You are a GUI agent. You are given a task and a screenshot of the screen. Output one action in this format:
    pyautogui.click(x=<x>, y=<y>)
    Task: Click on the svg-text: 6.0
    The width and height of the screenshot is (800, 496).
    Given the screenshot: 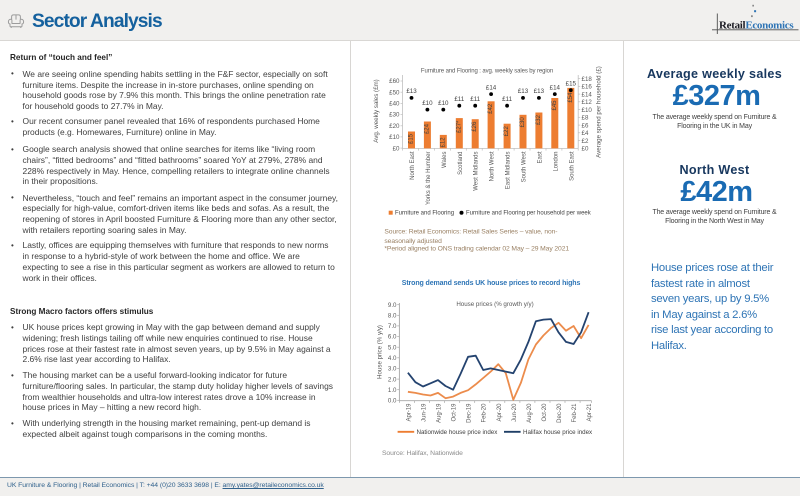 What is the action you would take?
    pyautogui.click(x=392, y=337)
    